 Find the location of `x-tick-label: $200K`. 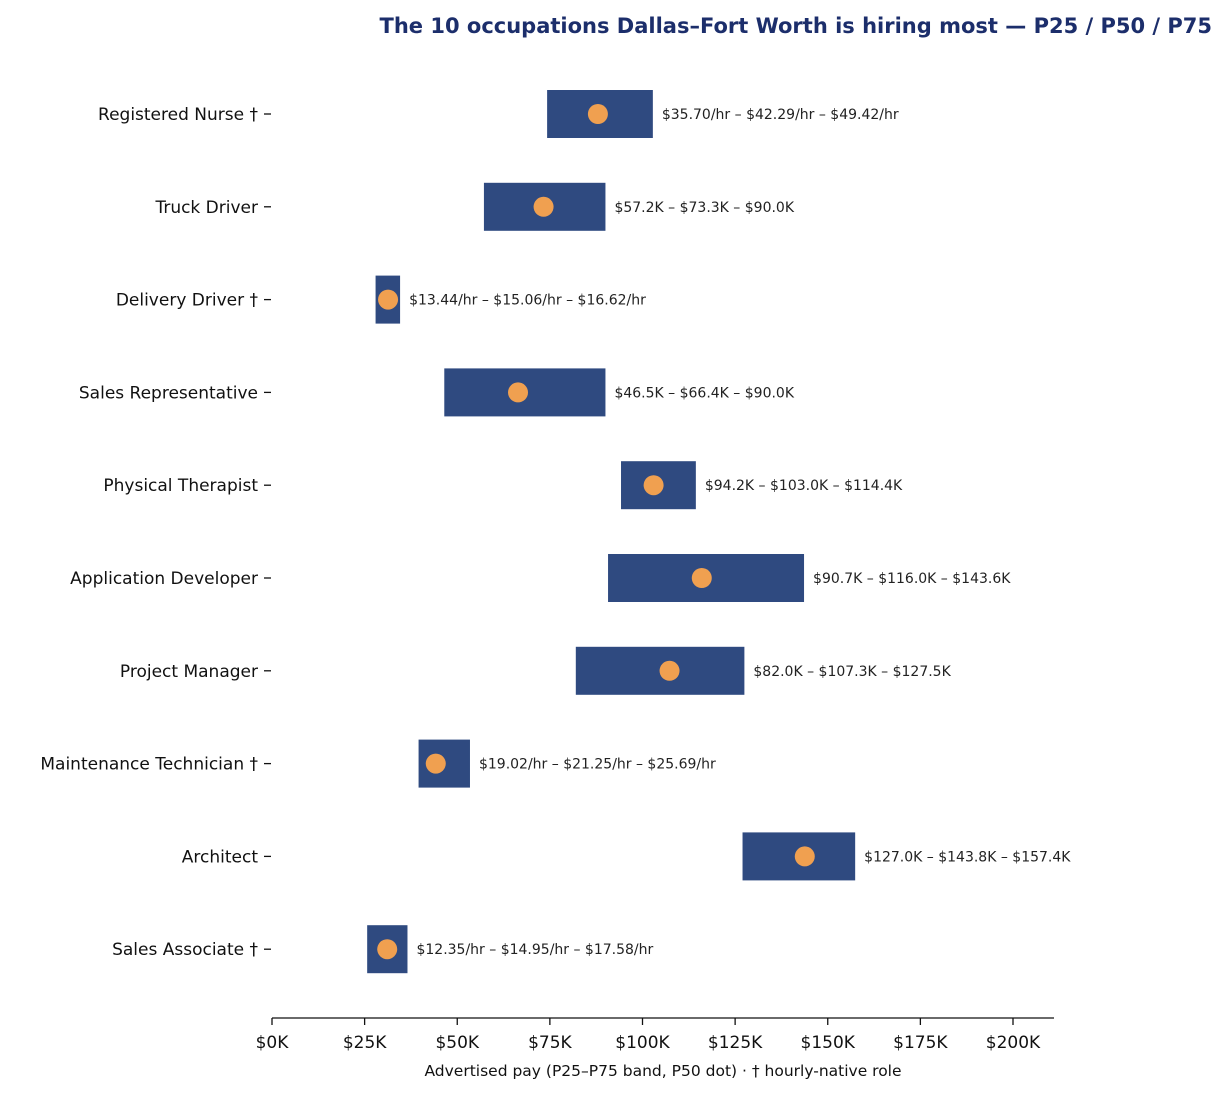

x-tick-label: $200K is located at coordinates (1013, 1043).